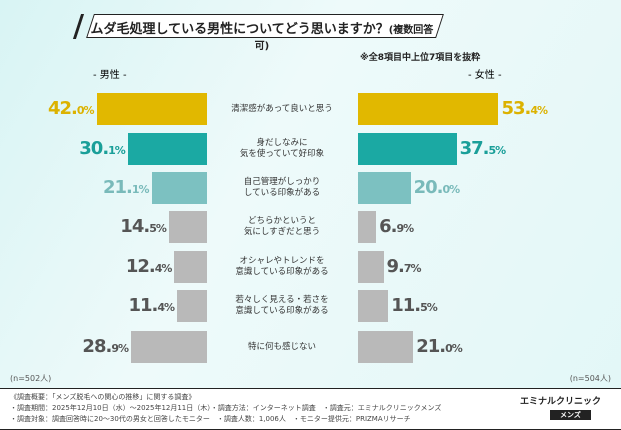 The image size is (621, 430). Describe the element at coordinates (282, 108) in the screenshot. I see `category-label: 清潔感があって良いと思う` at that location.